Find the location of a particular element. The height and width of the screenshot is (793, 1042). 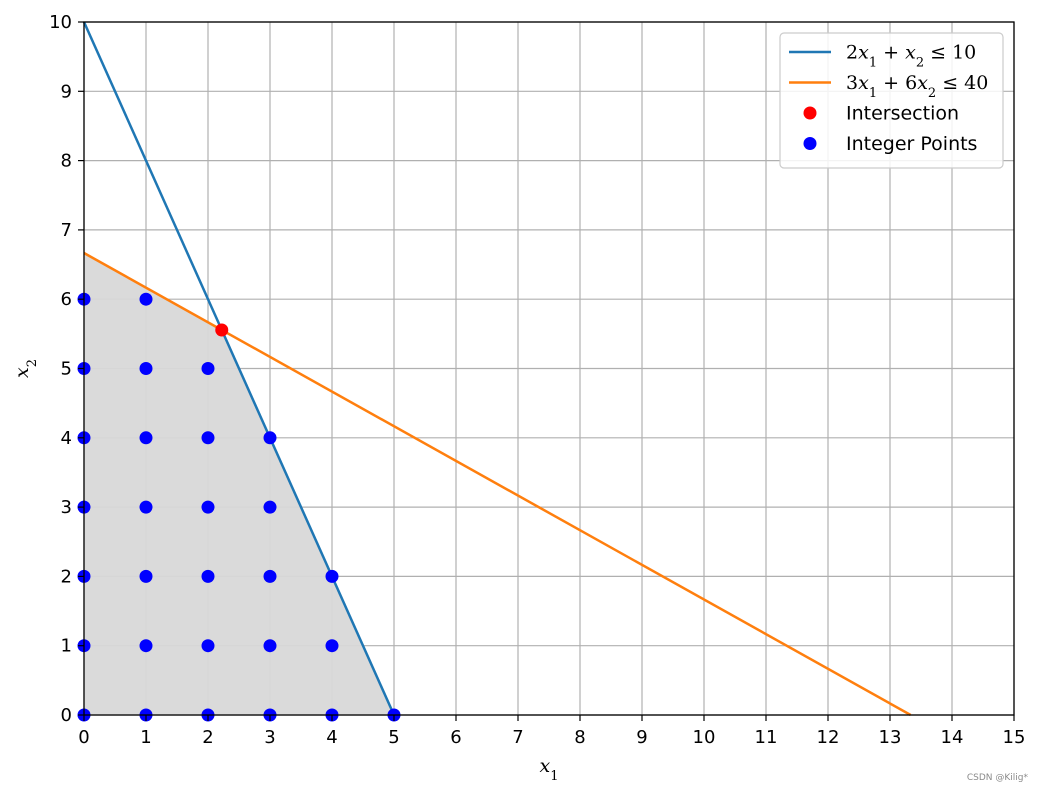

legend-box is located at coordinates (891, 100).